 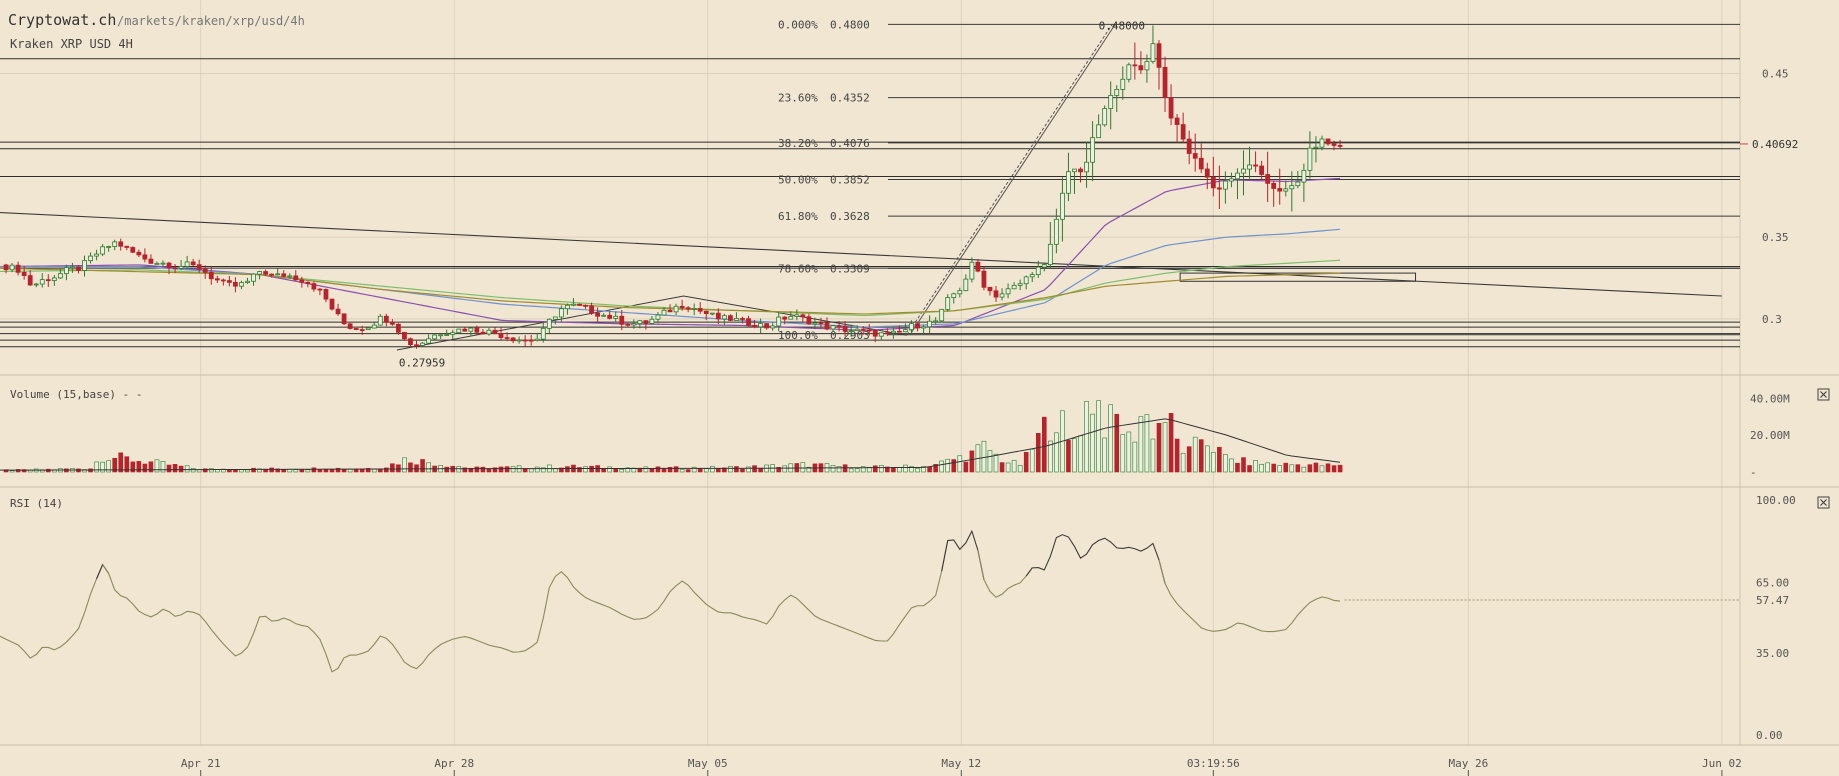 What do you see at coordinates (1468, 763) in the screenshot?
I see `time-tick-label: May 26` at bounding box center [1468, 763].